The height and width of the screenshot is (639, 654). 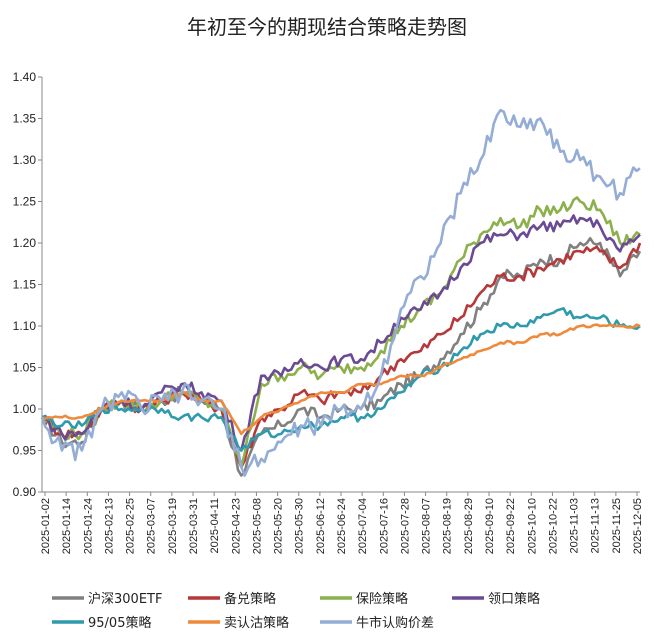 I want to click on legend-label: 95/05策略, so click(x=119, y=623).